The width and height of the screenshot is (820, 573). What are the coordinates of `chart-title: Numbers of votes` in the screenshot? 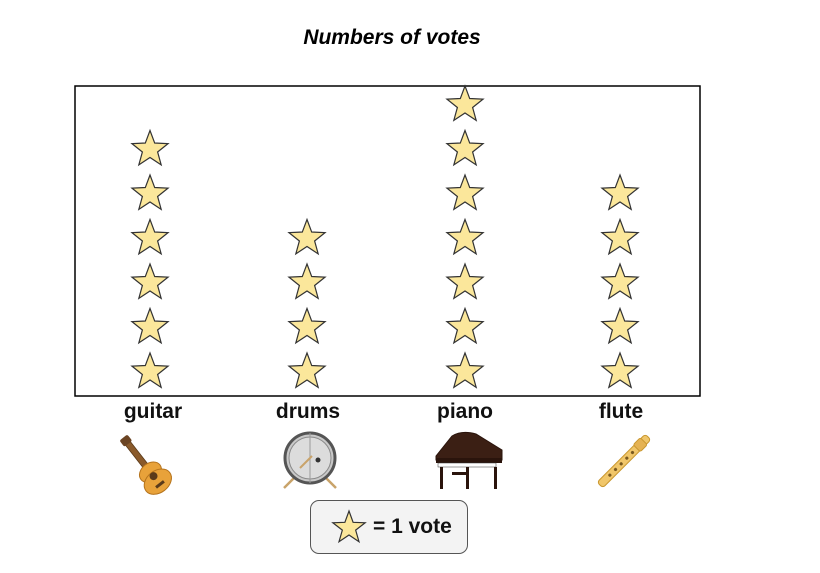 It's located at (392, 37).